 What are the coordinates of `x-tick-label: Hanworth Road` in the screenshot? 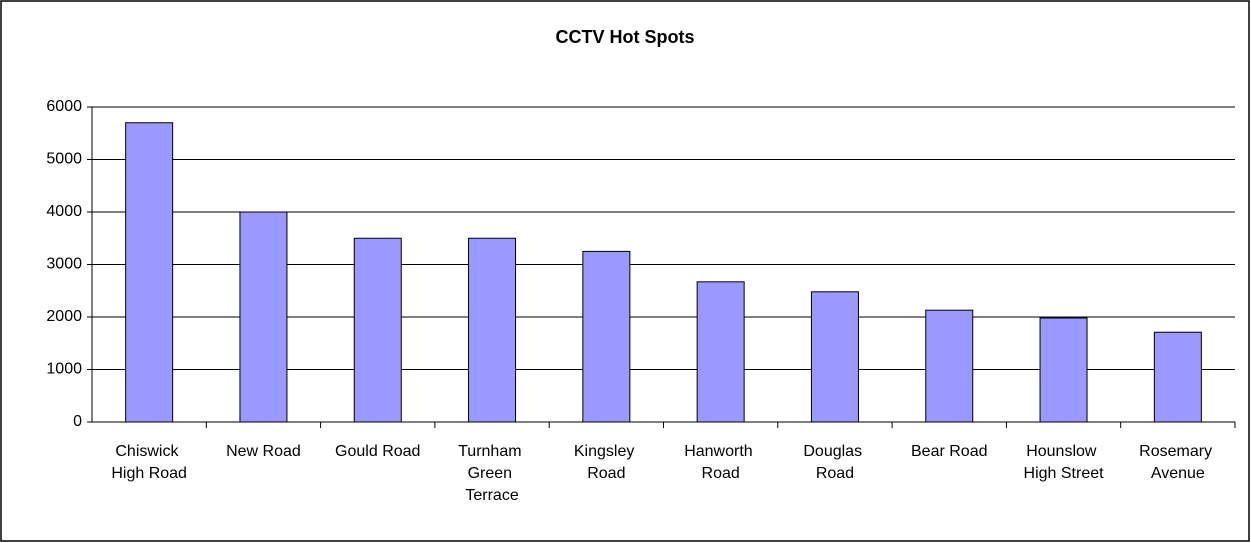 It's located at (720, 462).